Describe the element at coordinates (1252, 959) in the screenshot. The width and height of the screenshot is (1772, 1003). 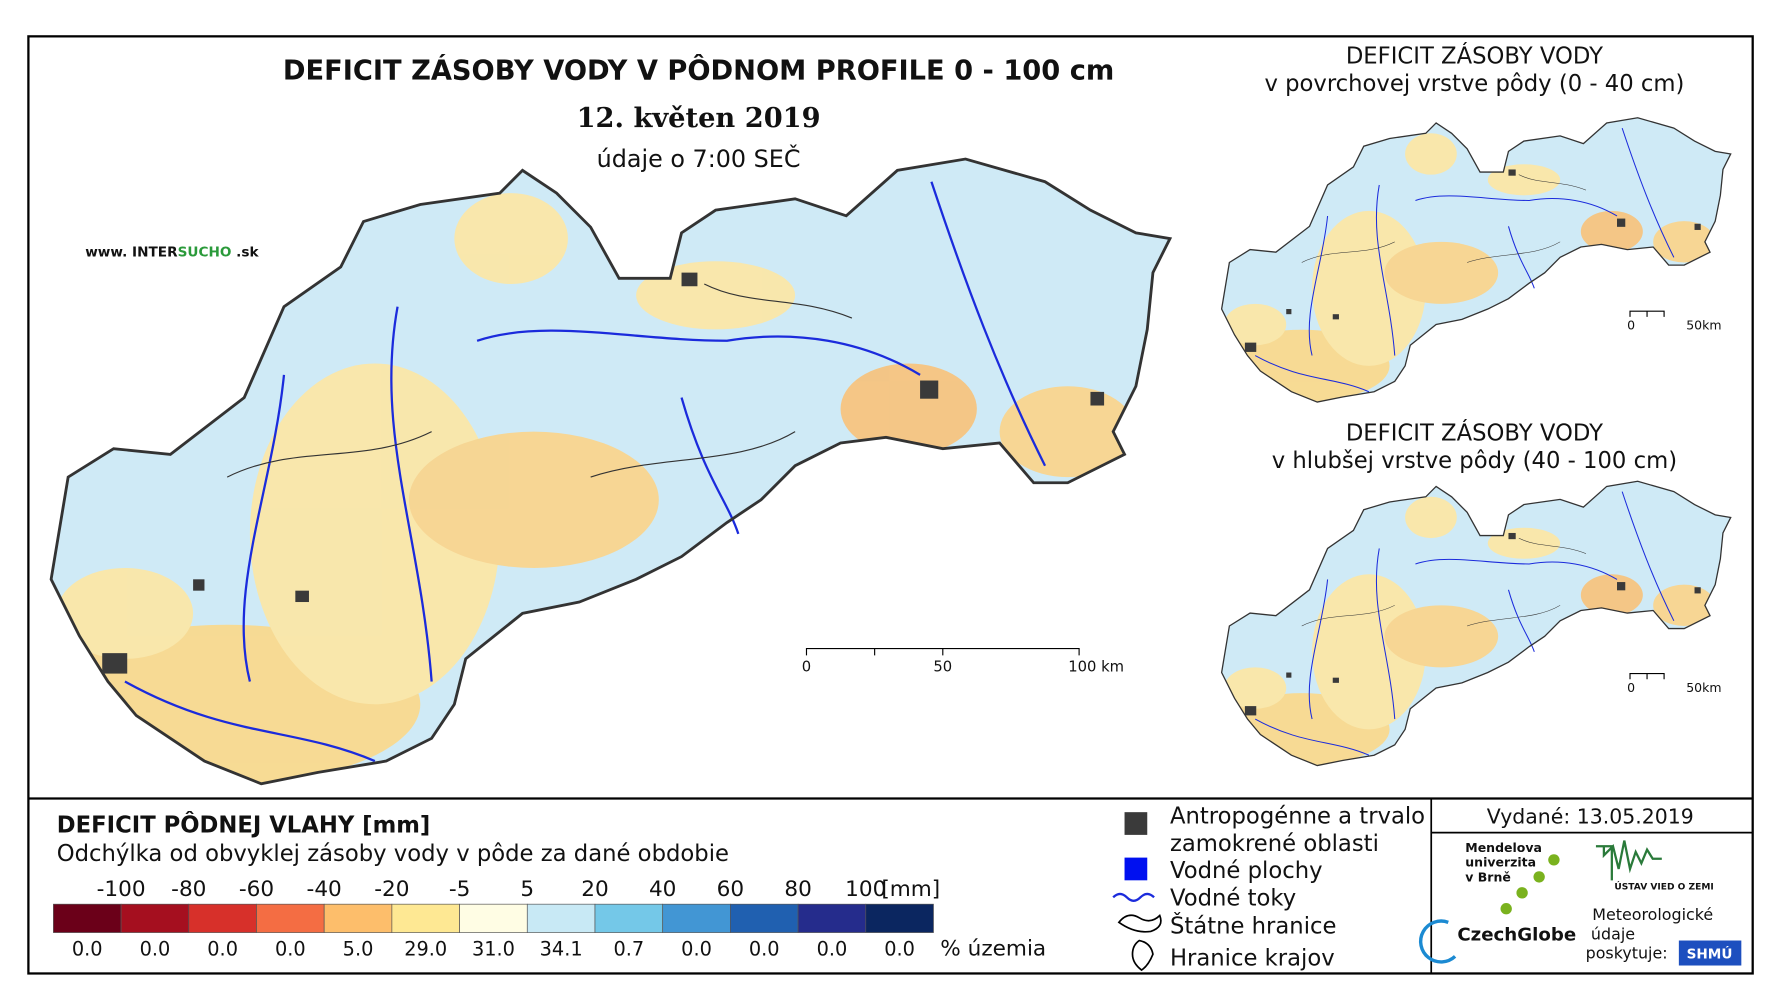
I see `symbol-label: Hranice krajov` at that location.